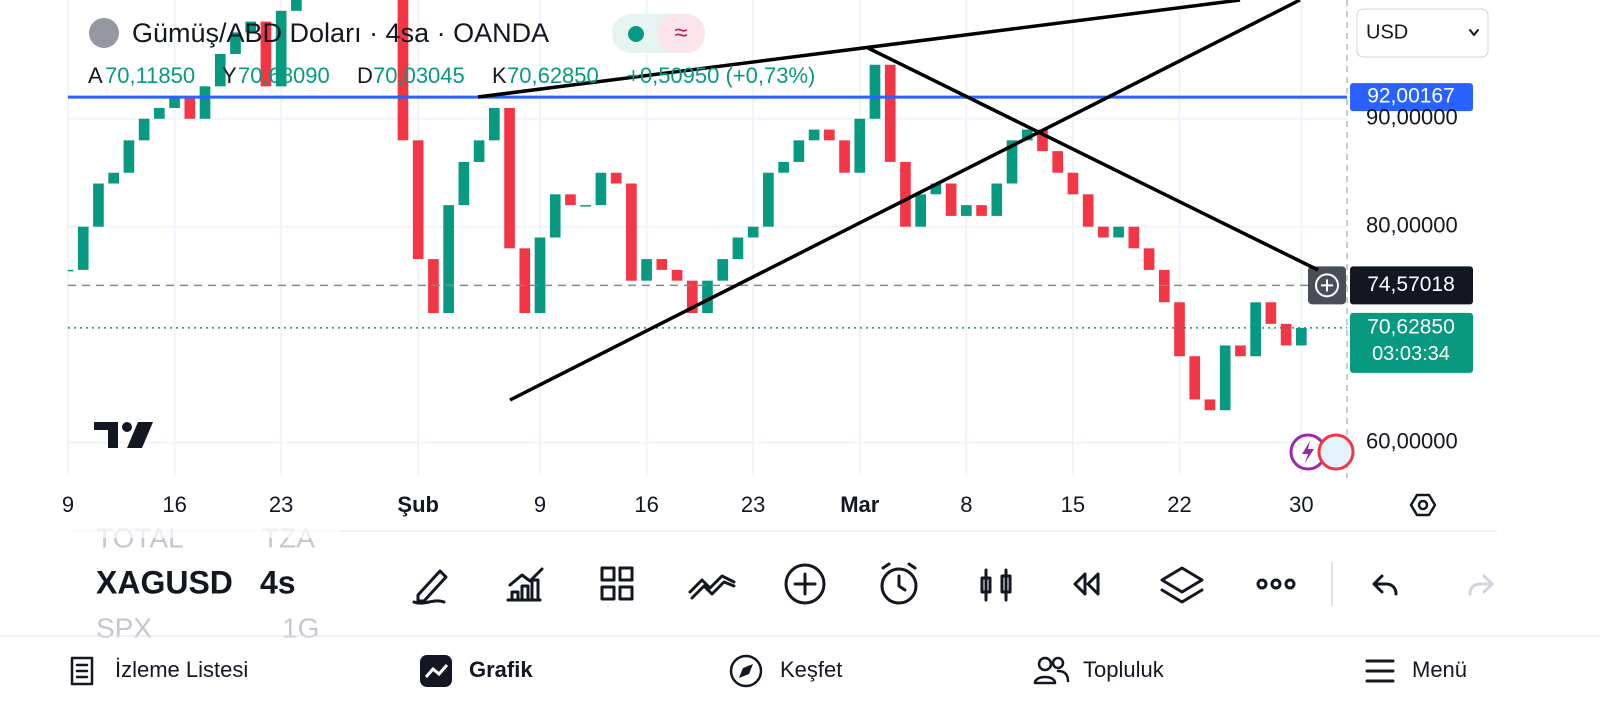 This screenshot has height=725, width=1600. What do you see at coordinates (340, 33) in the screenshot?
I see `symbol-title: Gümüş/ABD Doları · 4sa · OANDA` at bounding box center [340, 33].